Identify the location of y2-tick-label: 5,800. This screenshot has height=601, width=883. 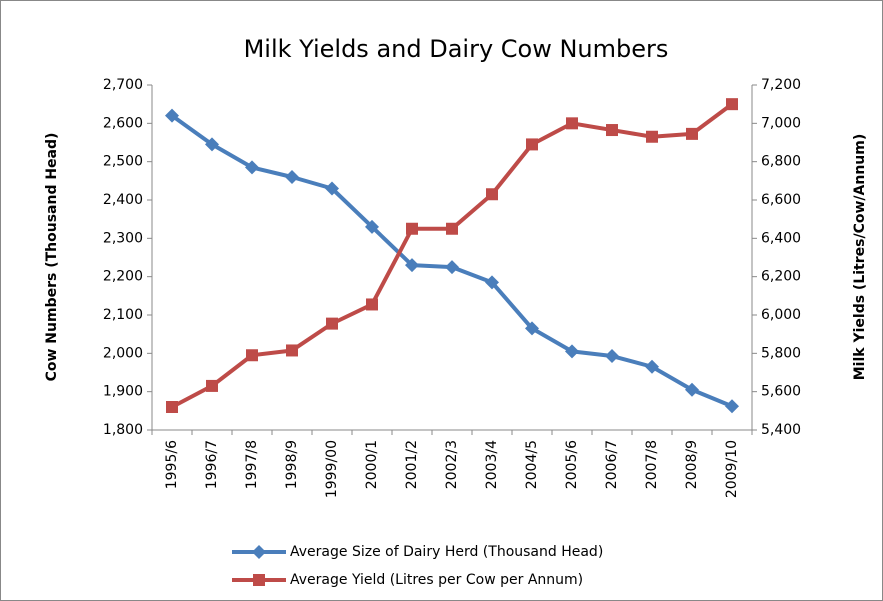
(781, 353).